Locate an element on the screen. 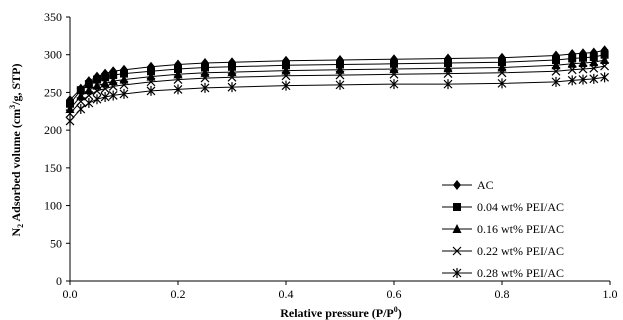 The height and width of the screenshot is (320, 623). y-tick-label: 100 is located at coordinates (53, 206).